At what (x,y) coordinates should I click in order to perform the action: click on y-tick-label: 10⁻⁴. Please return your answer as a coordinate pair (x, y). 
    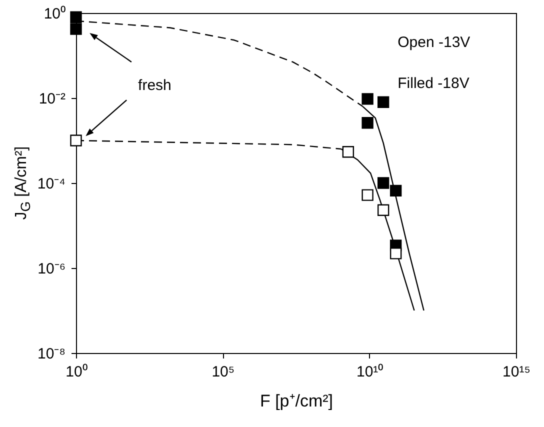
    Looking at the image, I should click on (51, 184).